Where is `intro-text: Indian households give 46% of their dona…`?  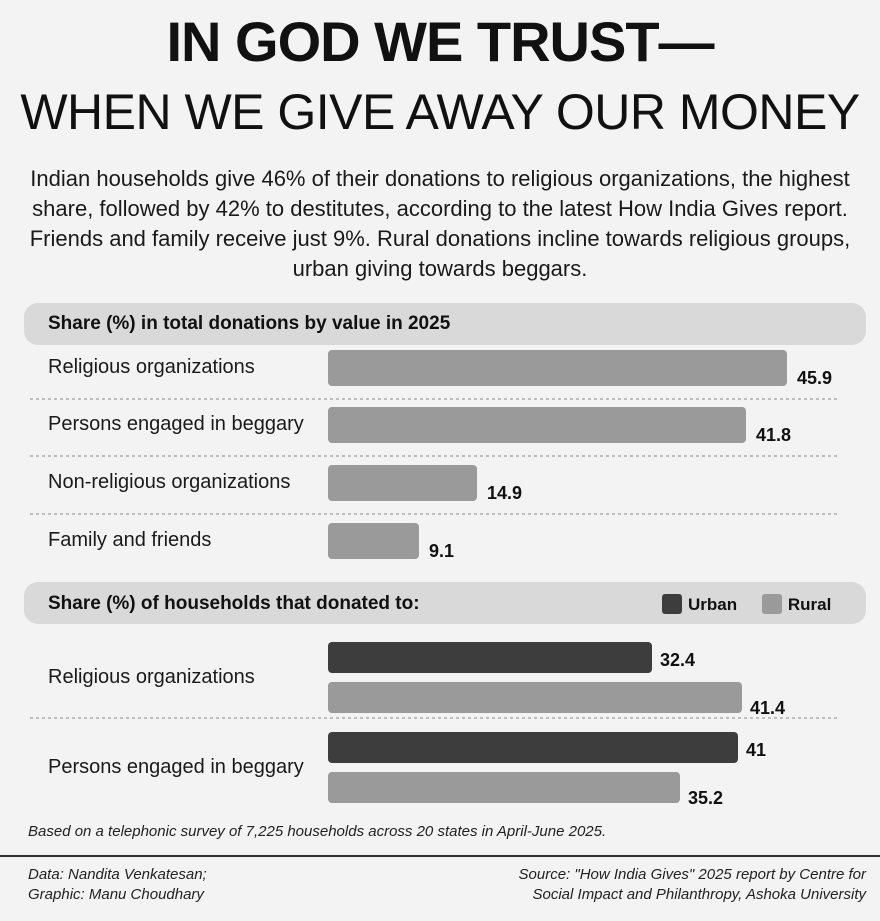 intro-text: Indian households give 46% of their dona… is located at coordinates (440, 223).